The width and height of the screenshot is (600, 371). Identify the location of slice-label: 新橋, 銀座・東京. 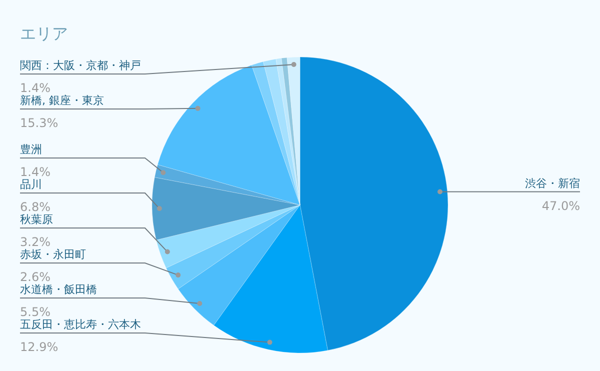
(62, 100).